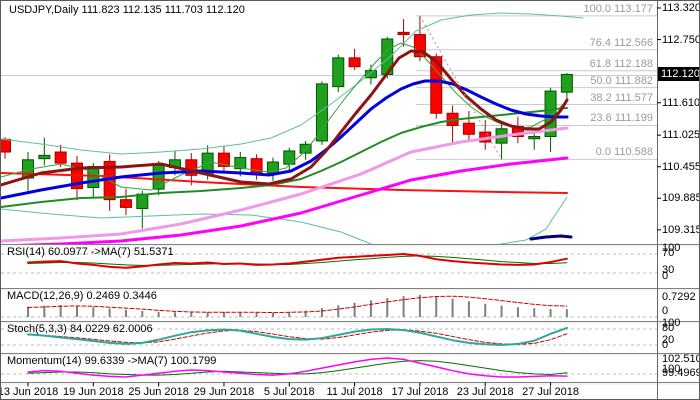 Image resolution: width=700 pixels, height=400 pixels. What do you see at coordinates (90, 252) in the screenshot?
I see `rsi-panel-label: RSI(14) 60.0977 ->MA(7) 51.5371` at bounding box center [90, 252].